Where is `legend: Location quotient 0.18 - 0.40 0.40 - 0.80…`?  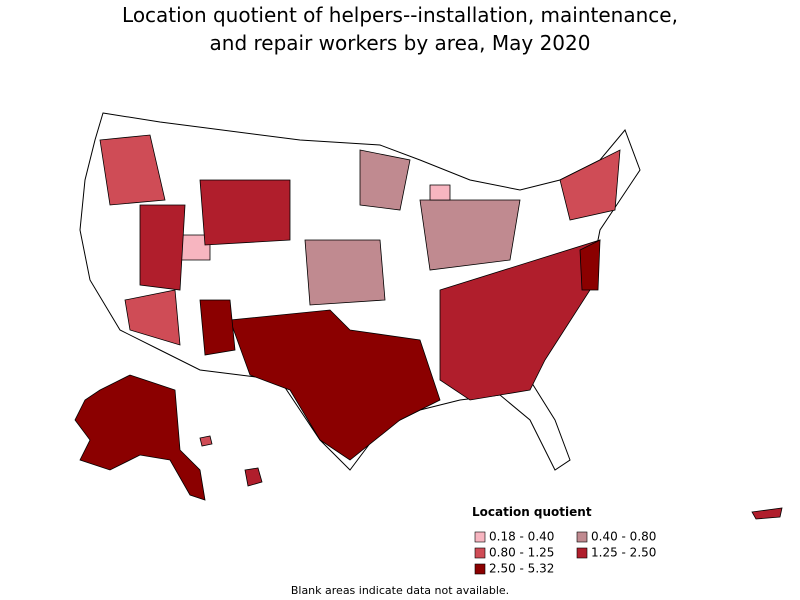 legend: Location quotient 0.18 - 0.40 0.40 - 0.80… is located at coordinates (564, 540).